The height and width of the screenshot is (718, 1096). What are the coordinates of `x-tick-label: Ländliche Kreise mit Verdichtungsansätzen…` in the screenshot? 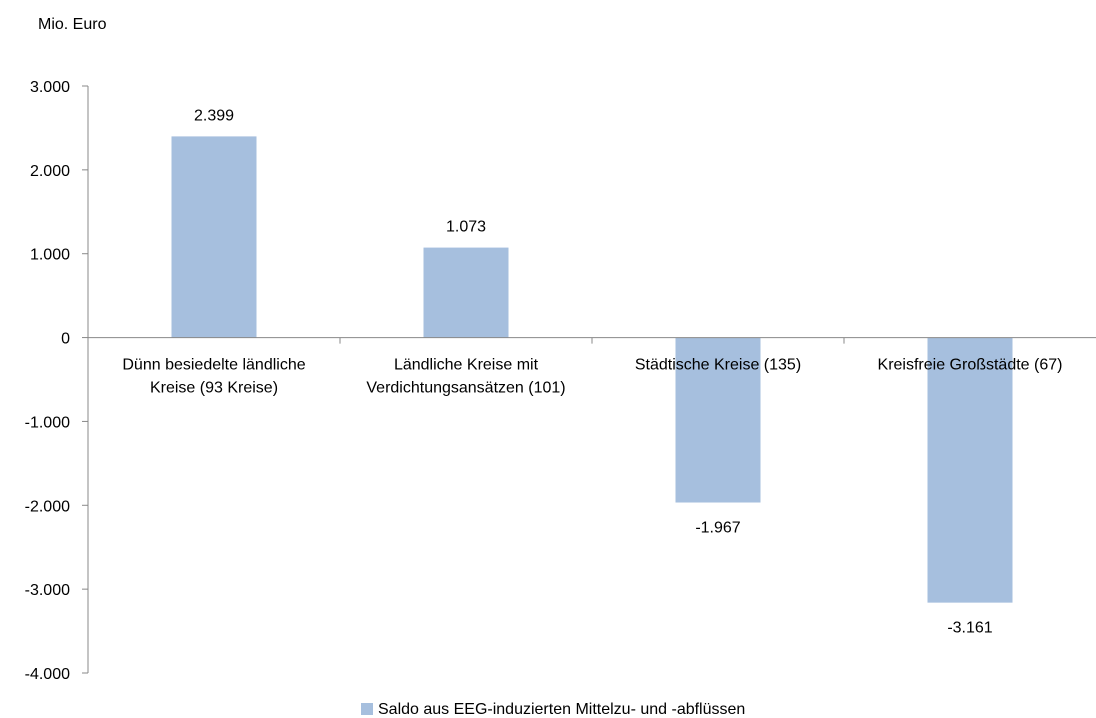 It's located at (465, 377).